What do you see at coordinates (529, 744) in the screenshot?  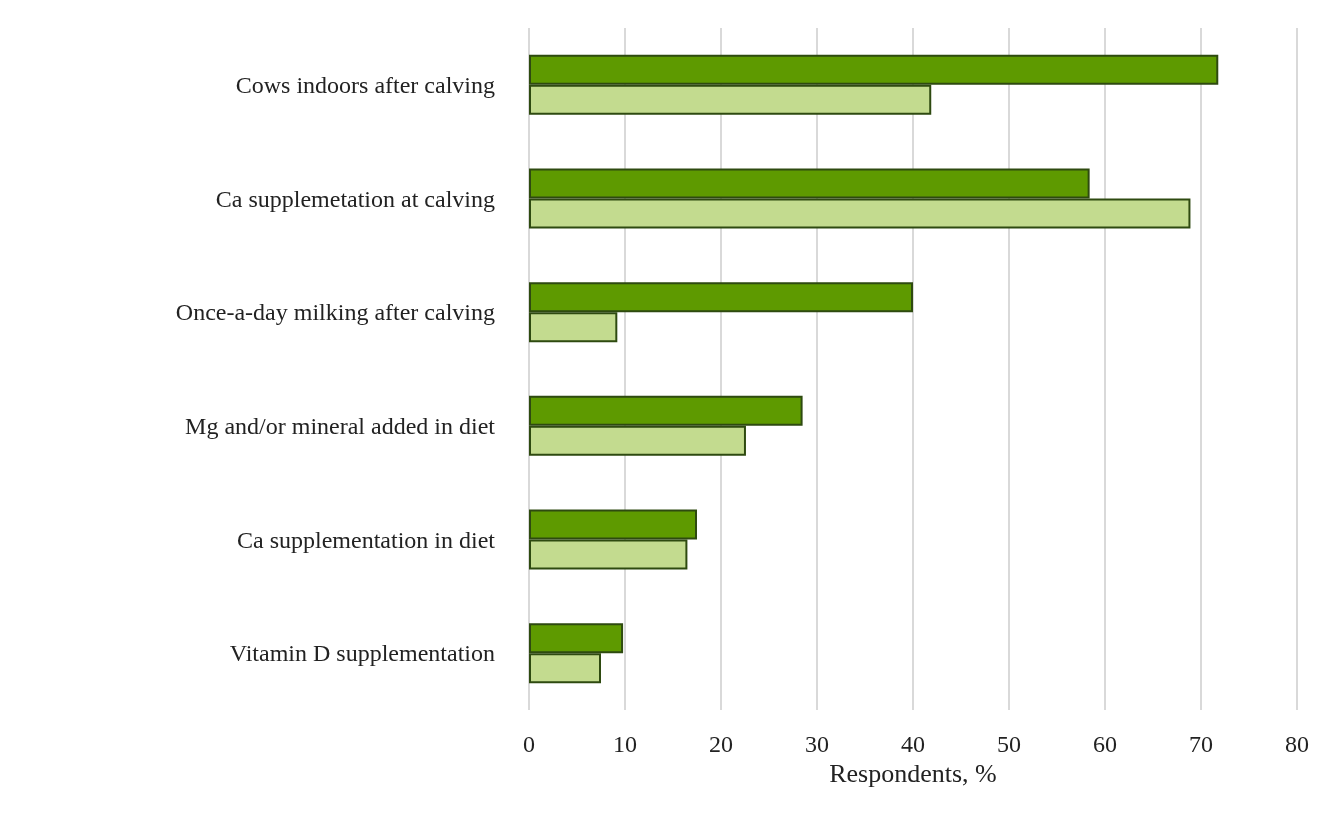 I see `x-tick-label: 0` at bounding box center [529, 744].